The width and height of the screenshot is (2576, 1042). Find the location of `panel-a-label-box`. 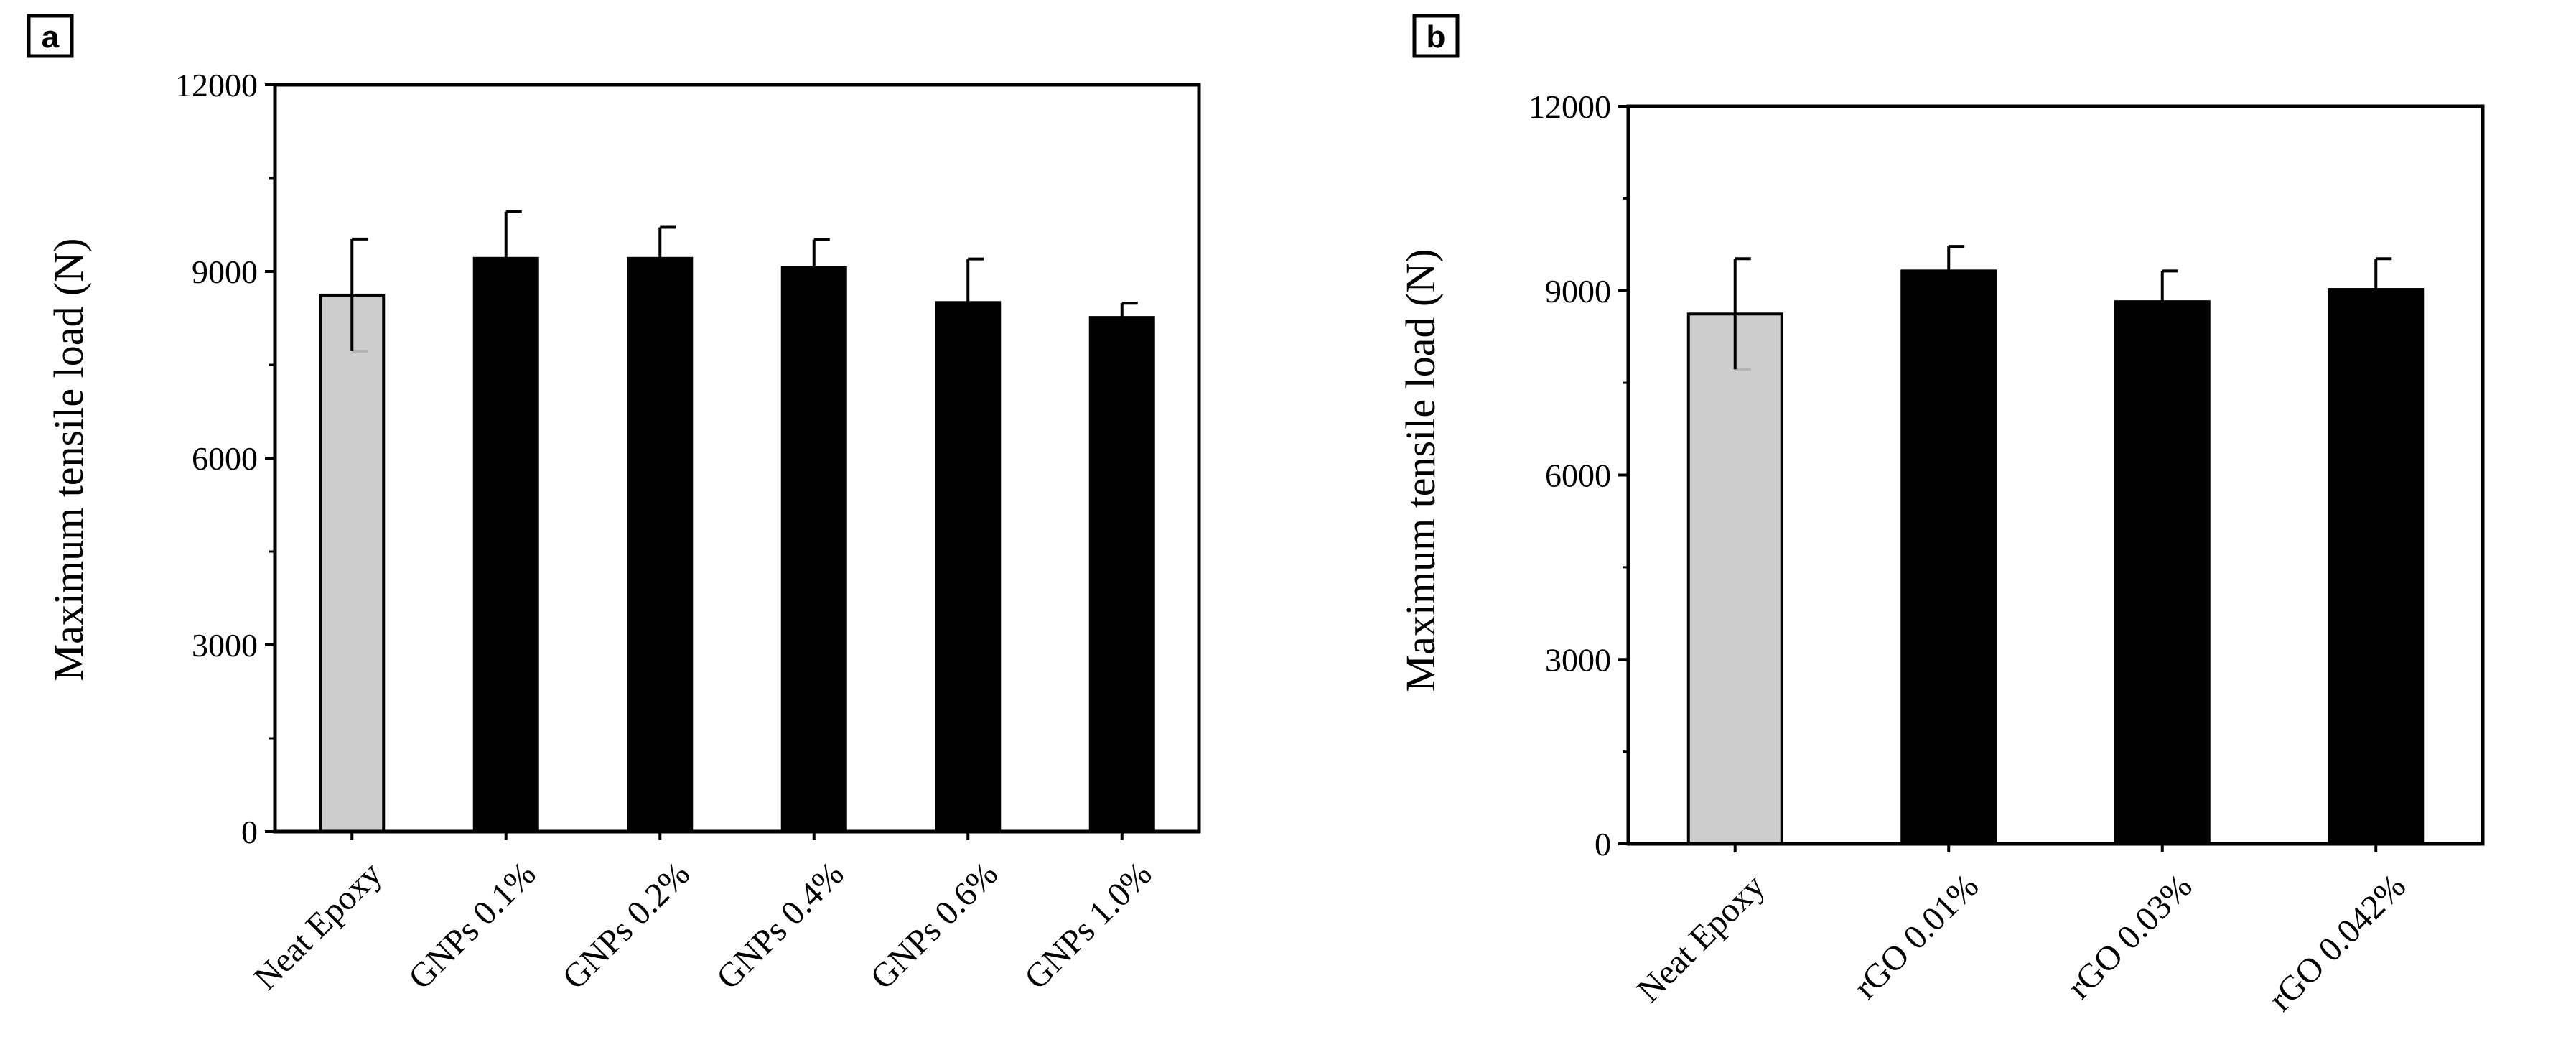

panel-a-label-box is located at coordinates (50, 36).